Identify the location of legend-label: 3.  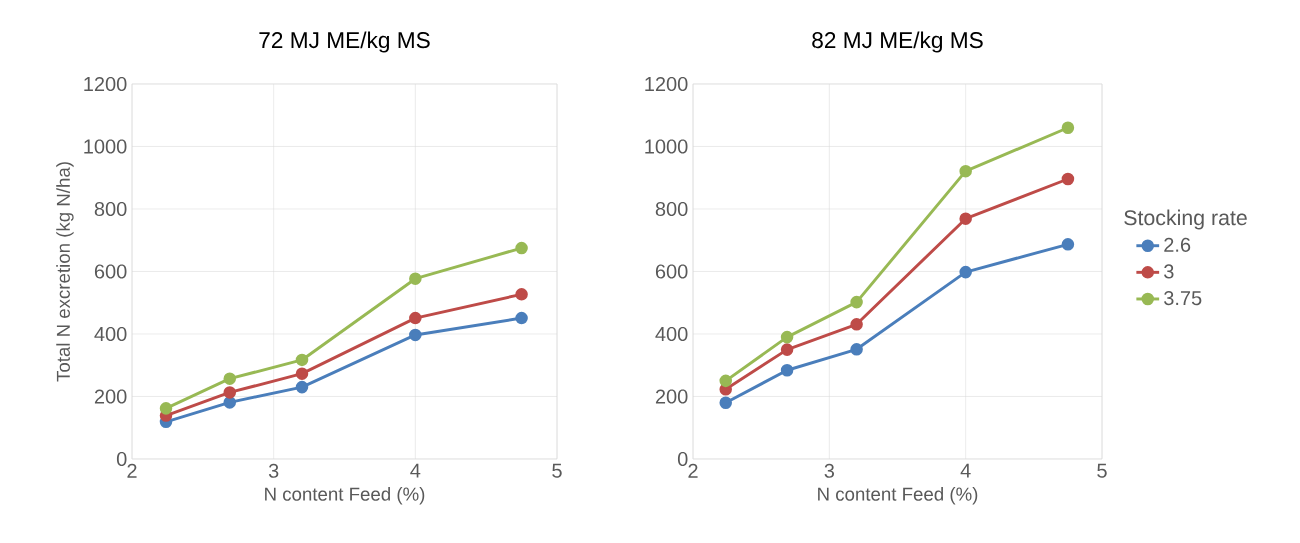
(1169, 271).